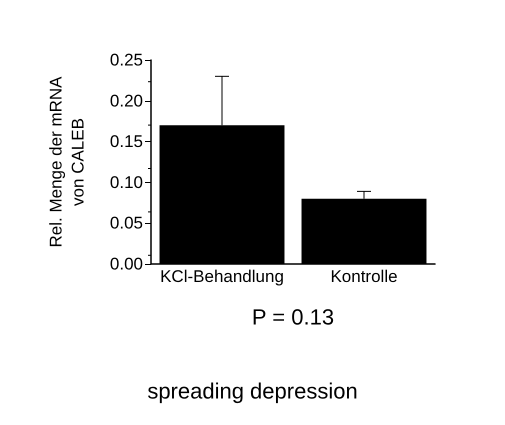  I want to click on x-tick-label: Kontrolle, so click(364, 276).